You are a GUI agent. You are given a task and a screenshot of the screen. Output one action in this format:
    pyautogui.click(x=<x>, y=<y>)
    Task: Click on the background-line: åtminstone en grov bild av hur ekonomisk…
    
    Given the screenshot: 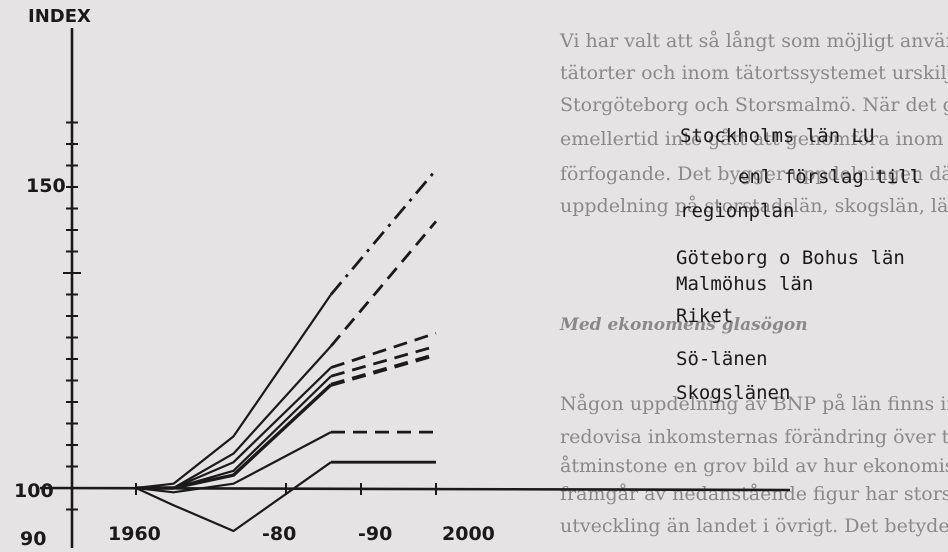 What is the action you would take?
    pyautogui.click(x=754, y=466)
    